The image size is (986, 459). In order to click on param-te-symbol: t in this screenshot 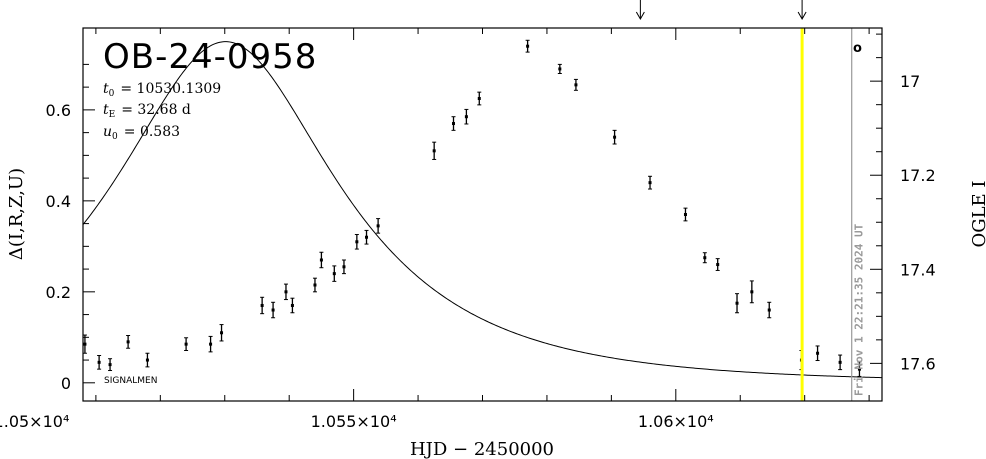, I will do `click(106, 110)`.